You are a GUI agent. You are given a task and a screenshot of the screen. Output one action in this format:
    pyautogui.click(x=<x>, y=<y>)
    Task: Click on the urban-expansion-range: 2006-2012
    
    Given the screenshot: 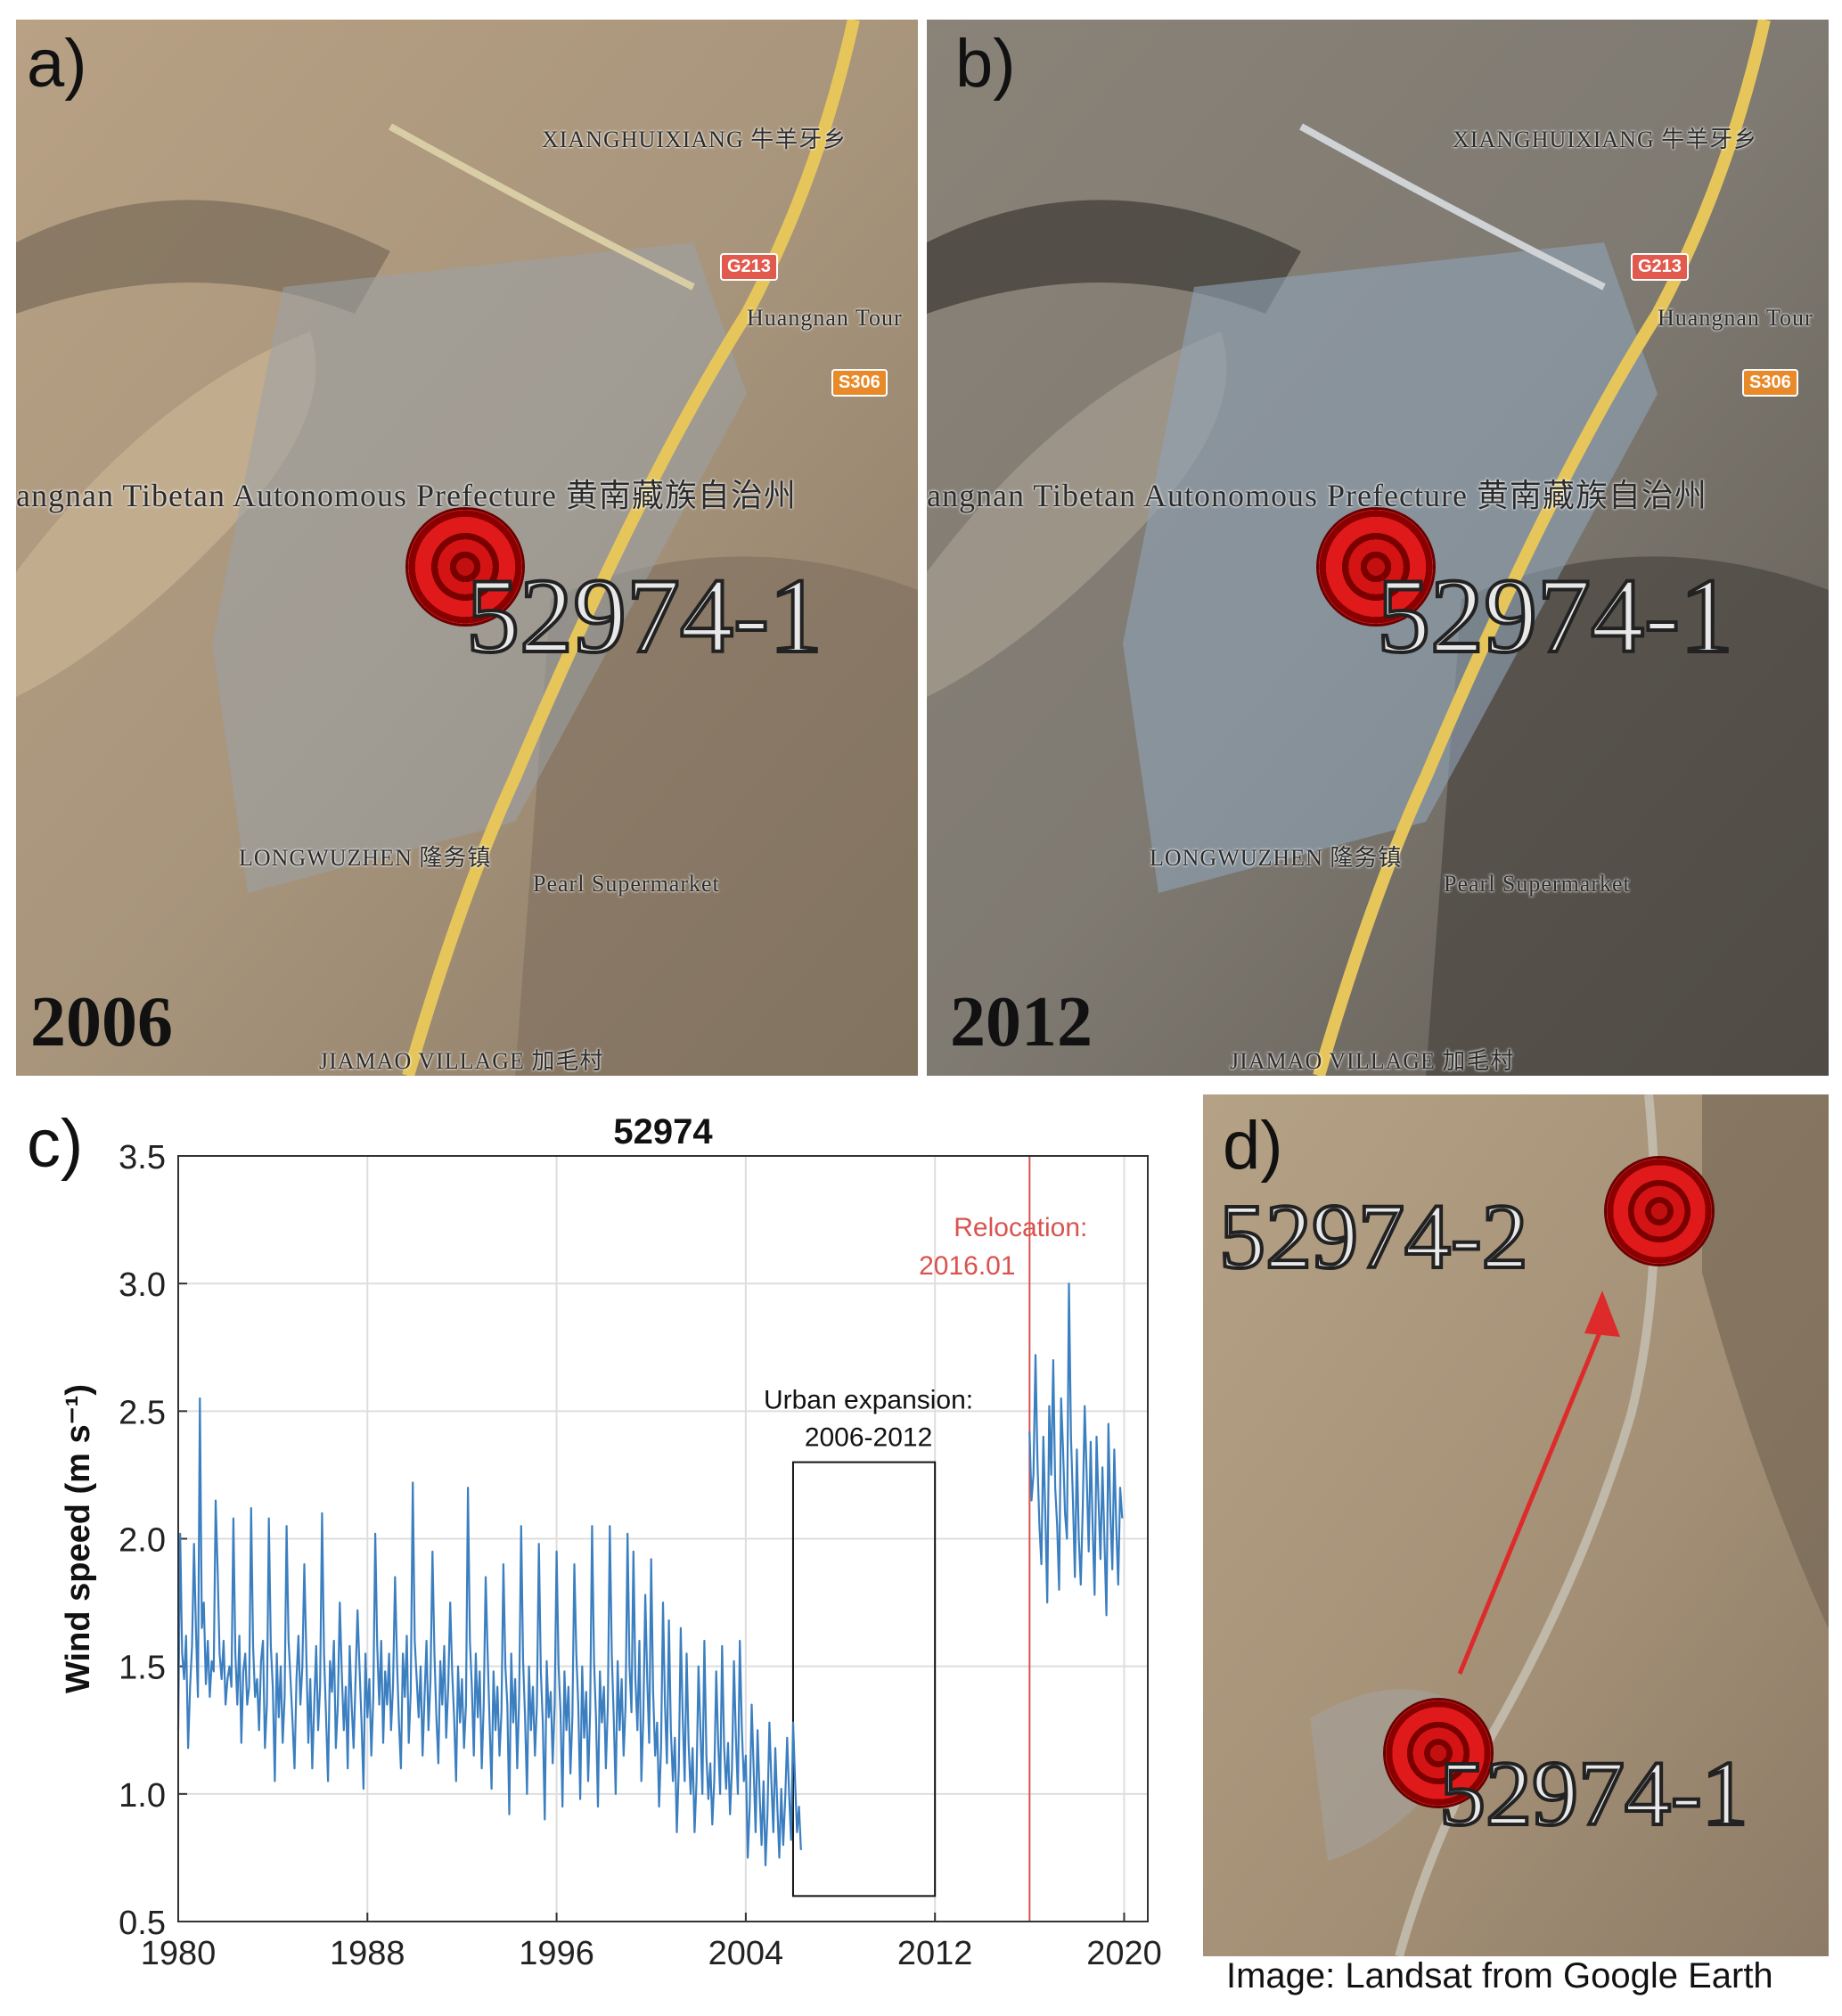 What is the action you would take?
    pyautogui.click(x=868, y=1438)
    